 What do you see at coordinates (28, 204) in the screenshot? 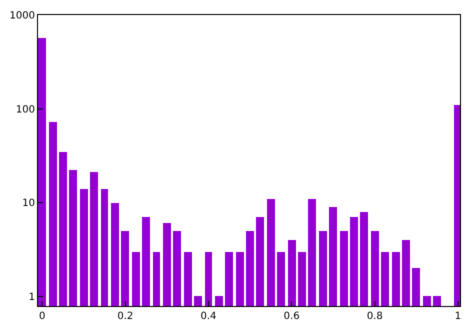
I see `y-tick-label: 10` at bounding box center [28, 204].